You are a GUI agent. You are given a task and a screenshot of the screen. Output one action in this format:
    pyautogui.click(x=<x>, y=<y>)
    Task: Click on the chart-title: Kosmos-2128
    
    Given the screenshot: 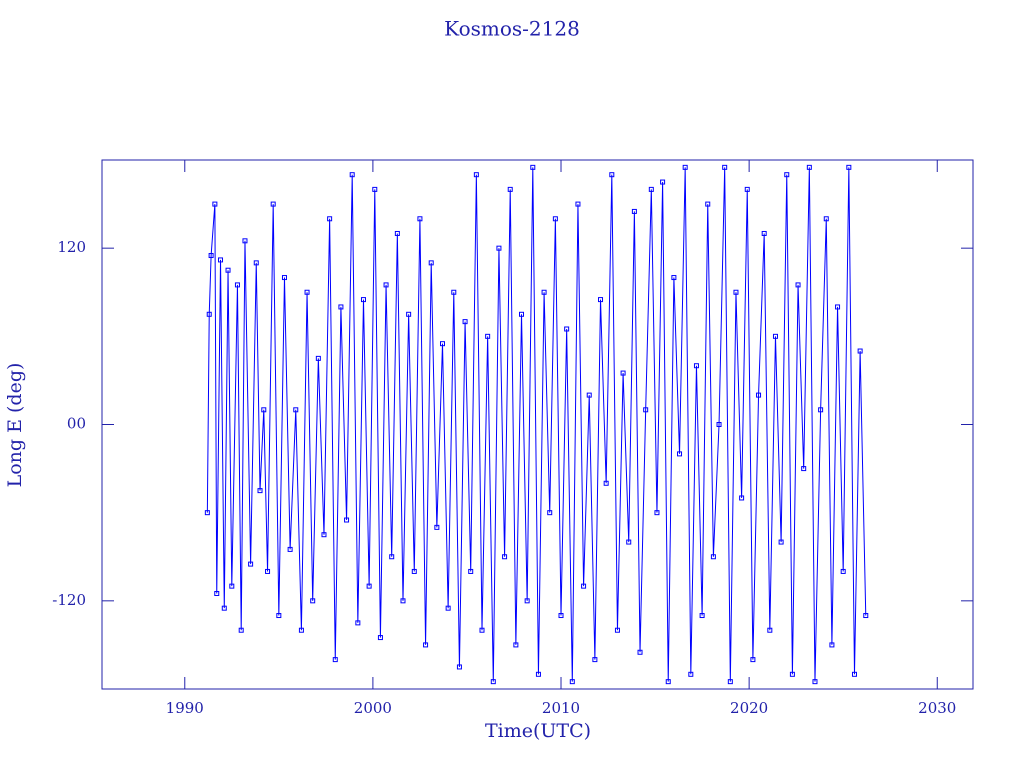 What is the action you would take?
    pyautogui.click(x=512, y=29)
    